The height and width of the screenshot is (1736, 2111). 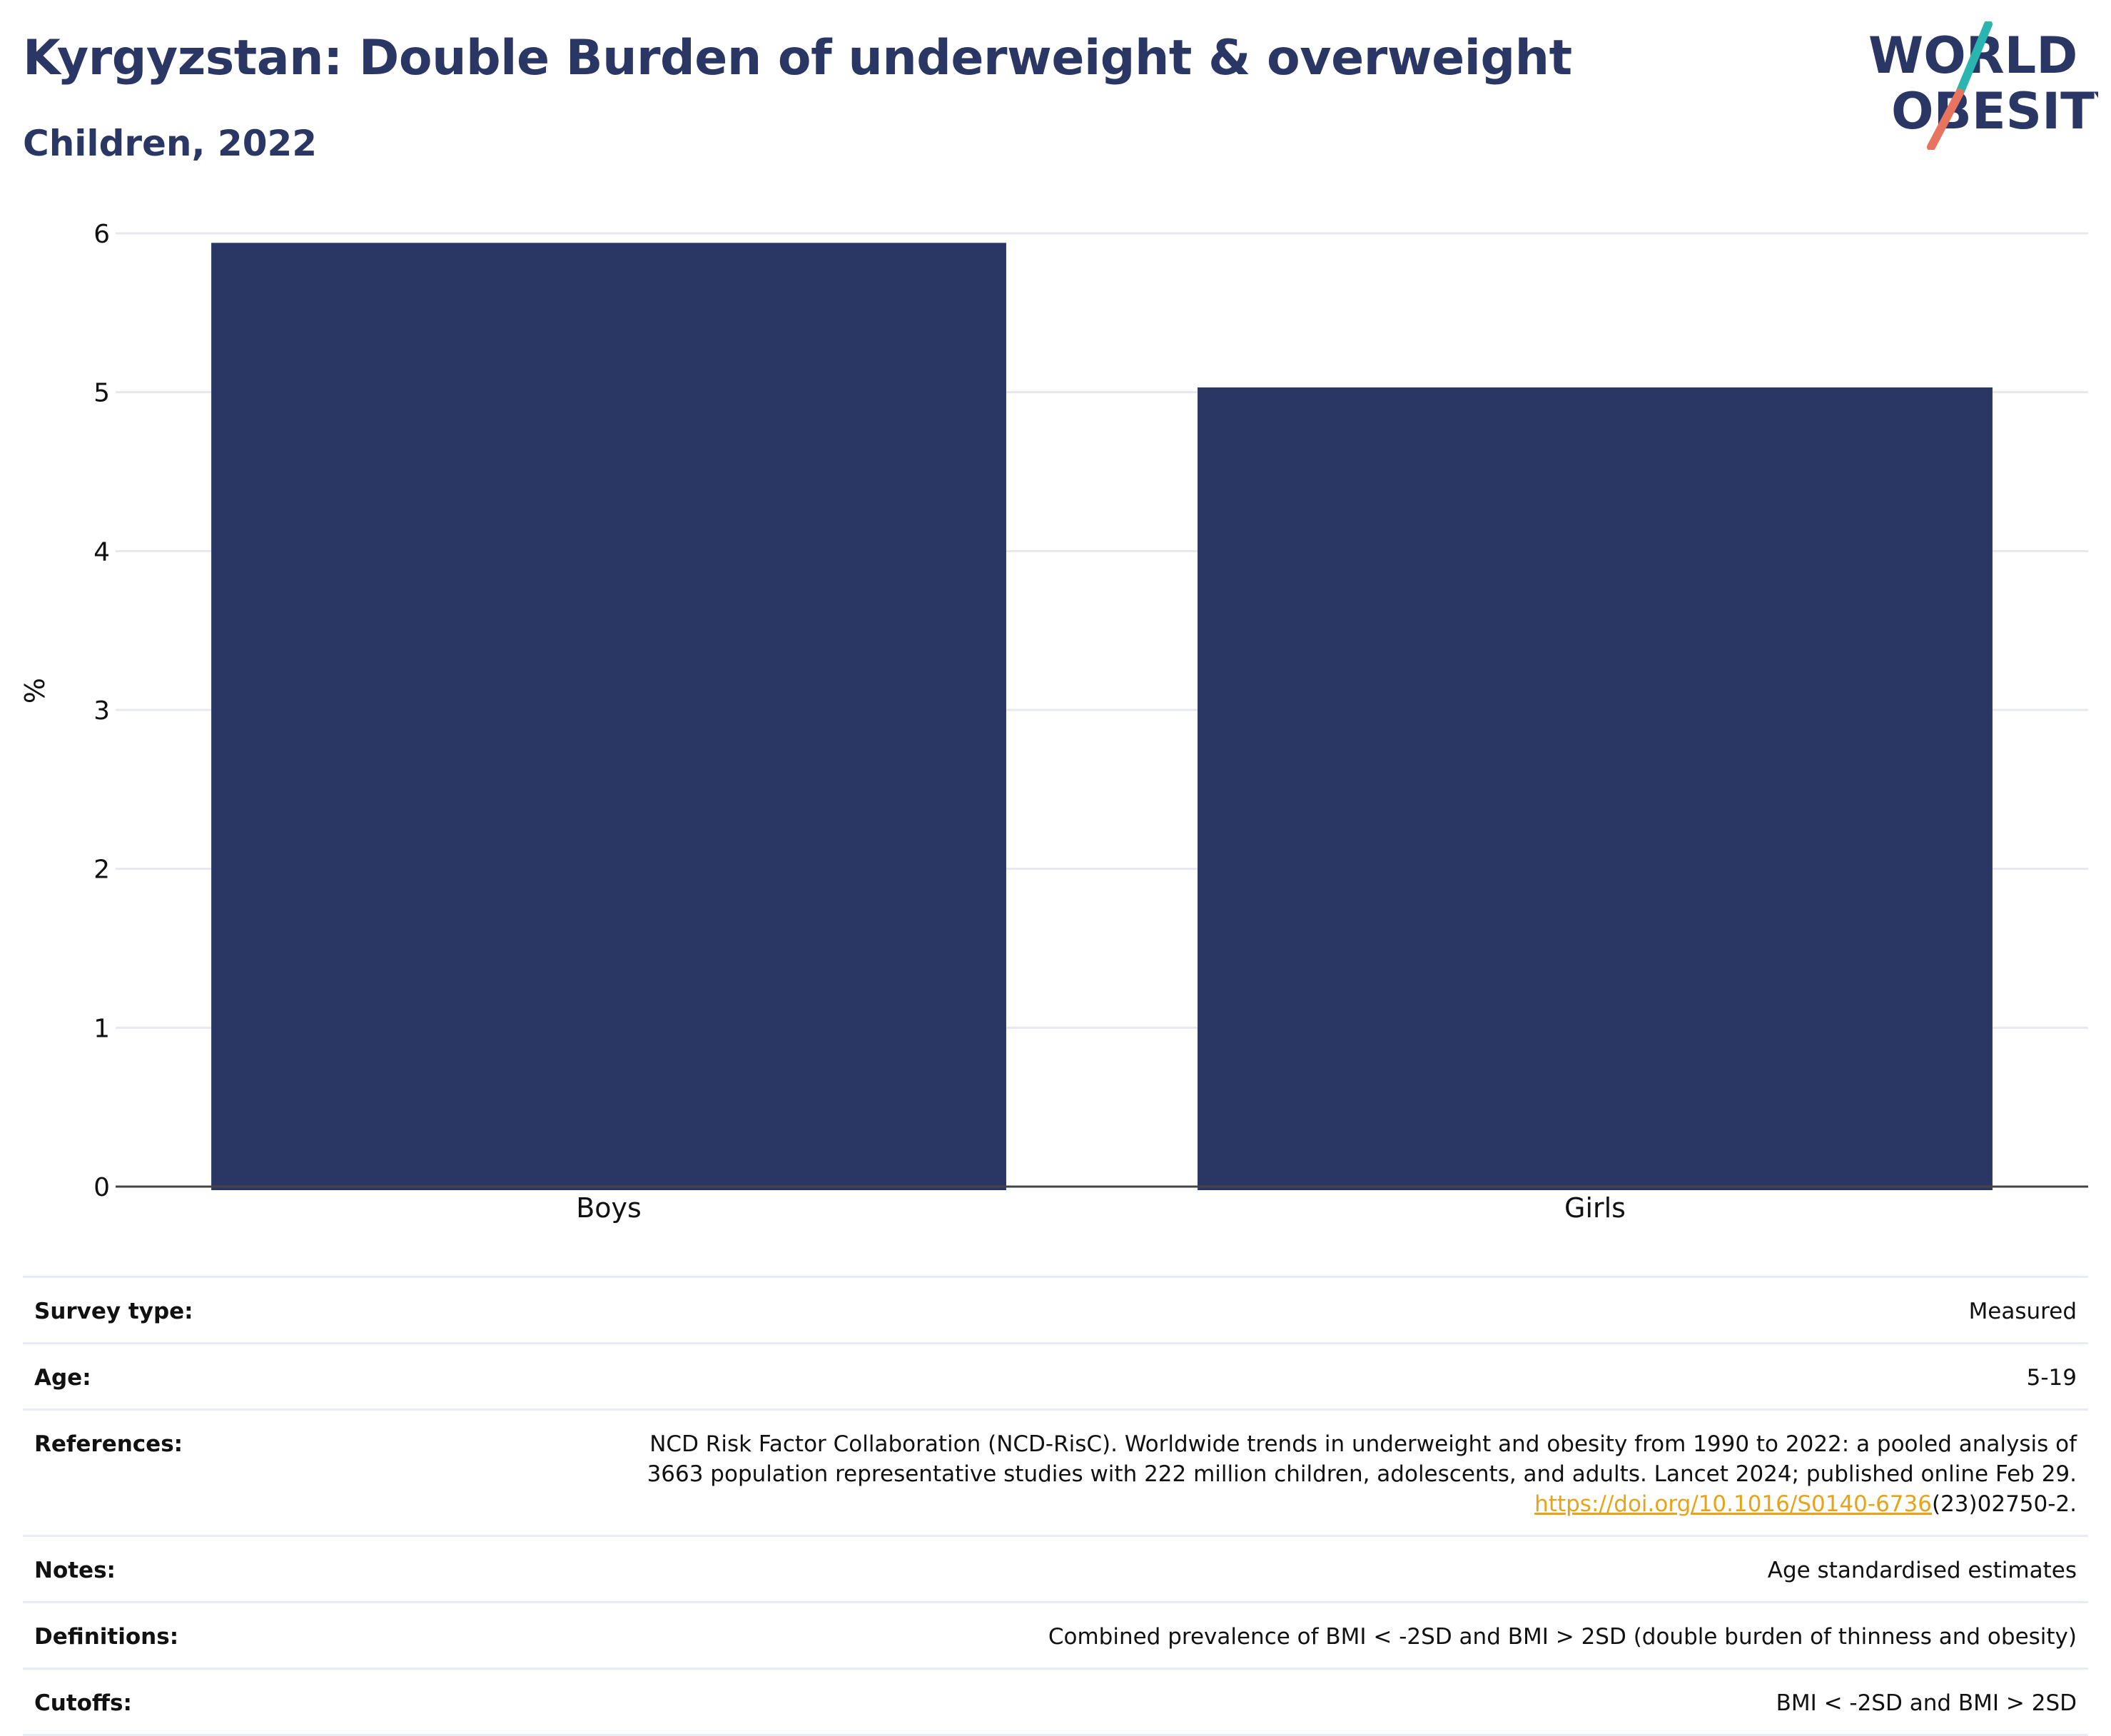 What do you see at coordinates (35, 691) in the screenshot?
I see `y-axis-label: %` at bounding box center [35, 691].